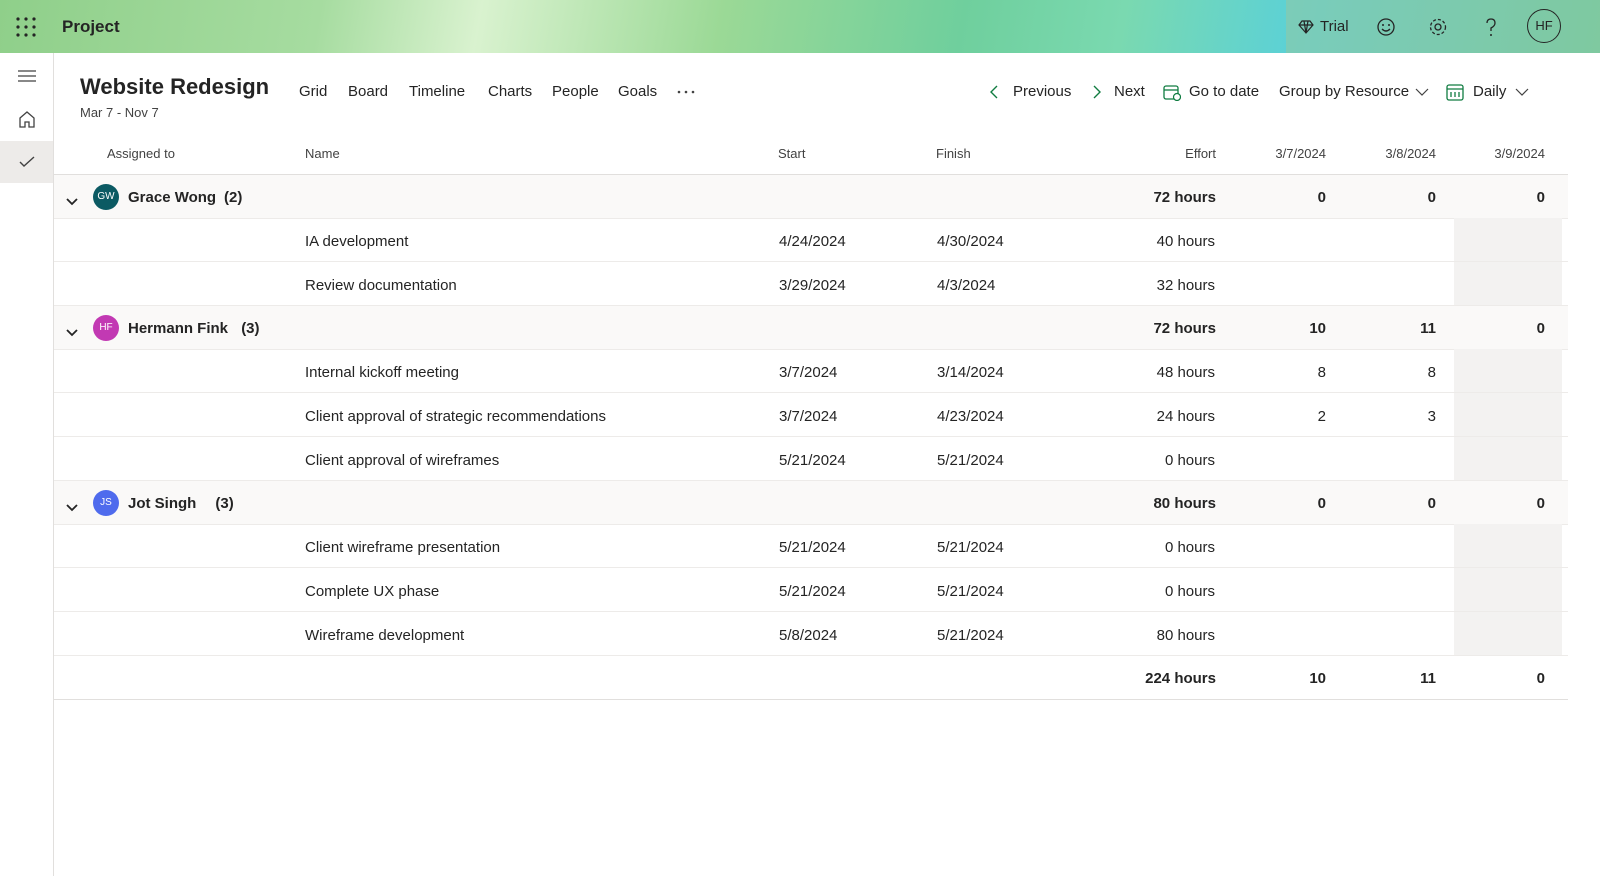 The height and width of the screenshot is (876, 1600). I want to click on task-name: Wireframe development, so click(385, 635).